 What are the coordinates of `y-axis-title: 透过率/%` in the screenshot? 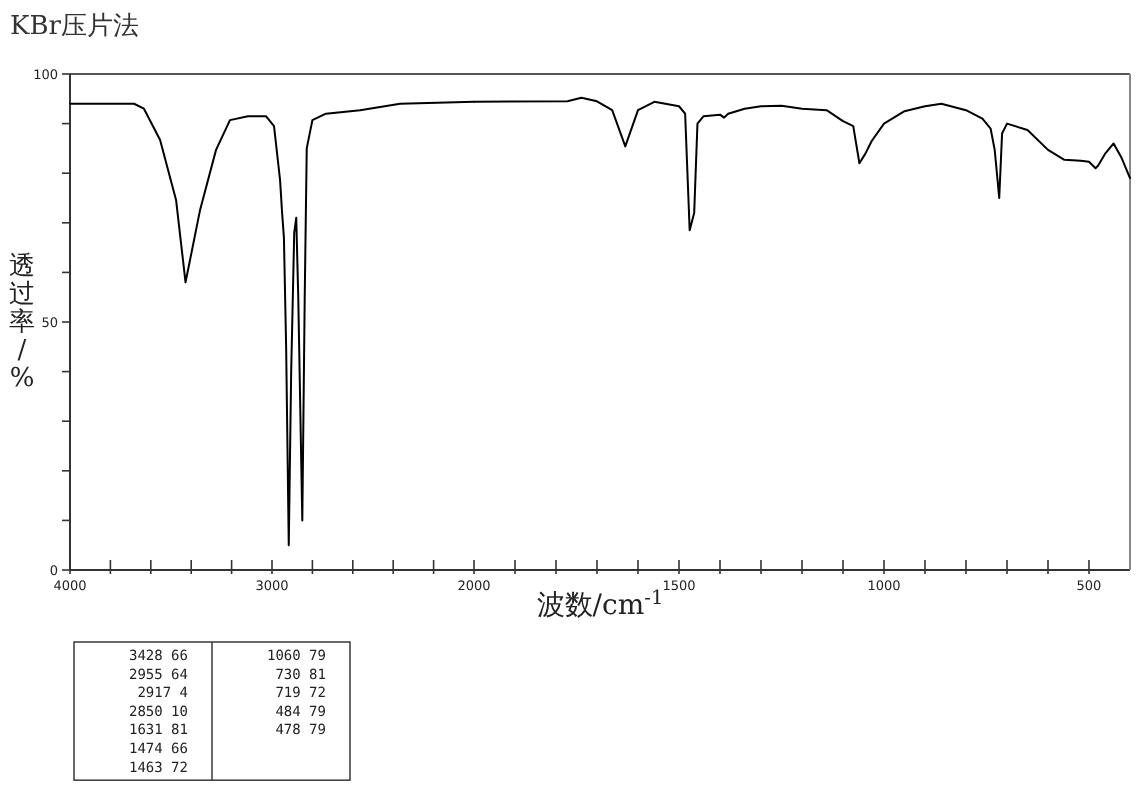 It's located at (22, 323).